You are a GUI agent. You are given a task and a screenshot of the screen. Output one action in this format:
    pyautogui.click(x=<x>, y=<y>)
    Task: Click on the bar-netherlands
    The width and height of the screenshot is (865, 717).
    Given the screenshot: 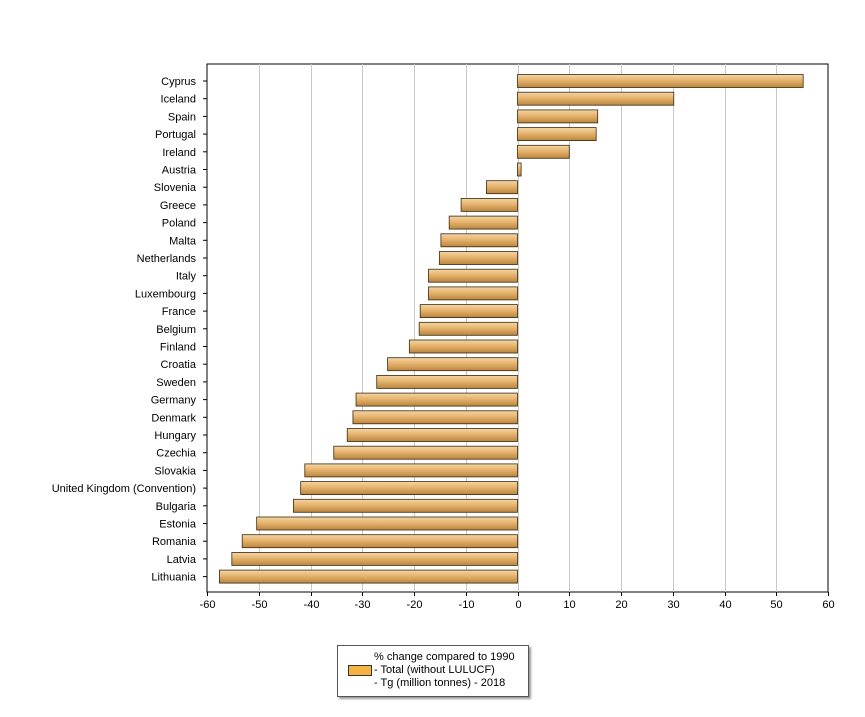 What is the action you would take?
    pyautogui.click(x=478, y=258)
    